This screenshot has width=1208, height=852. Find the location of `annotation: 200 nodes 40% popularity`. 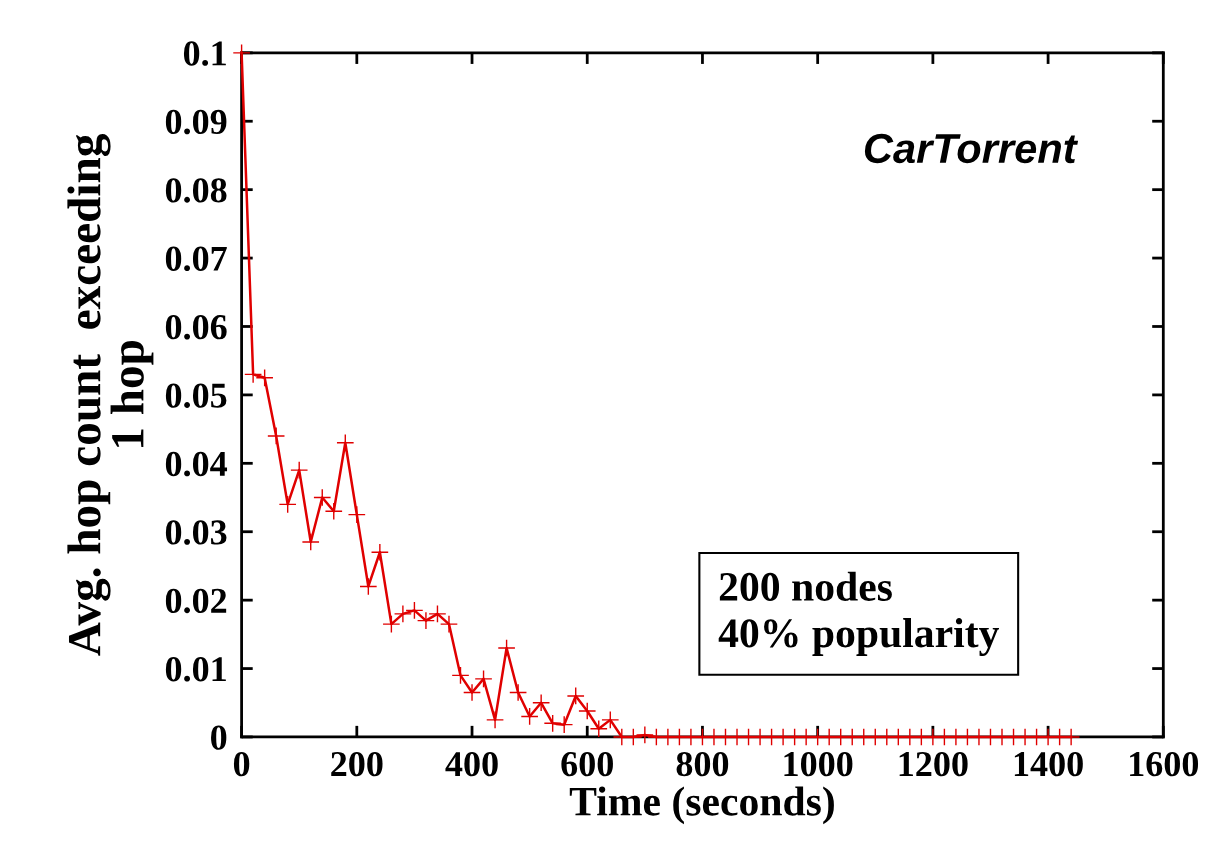

annotation: 200 nodes 40% popularity is located at coordinates (859, 614).